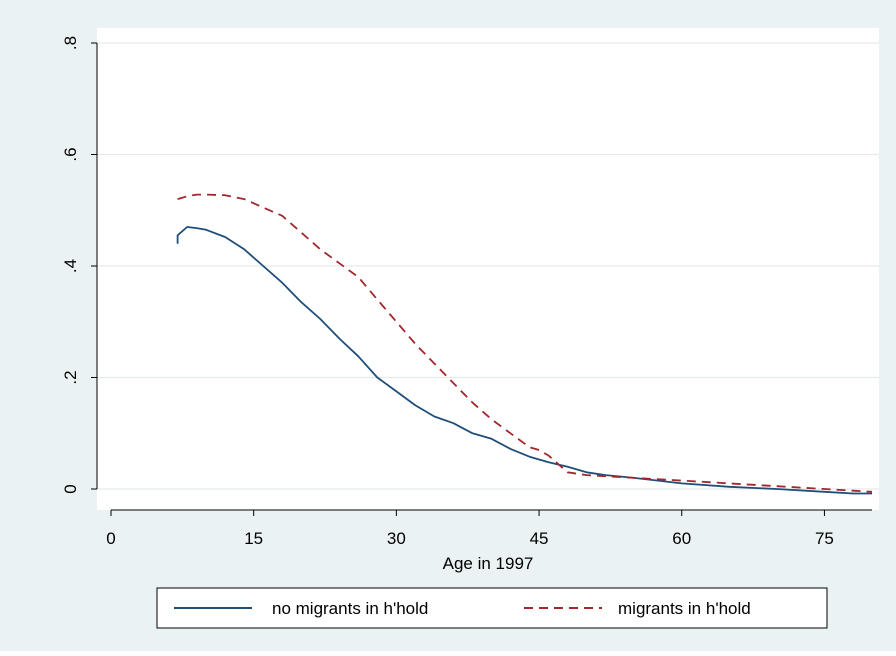 This screenshot has height=656, width=896. I want to click on y-tick-label-2: .4, so click(70, 266).